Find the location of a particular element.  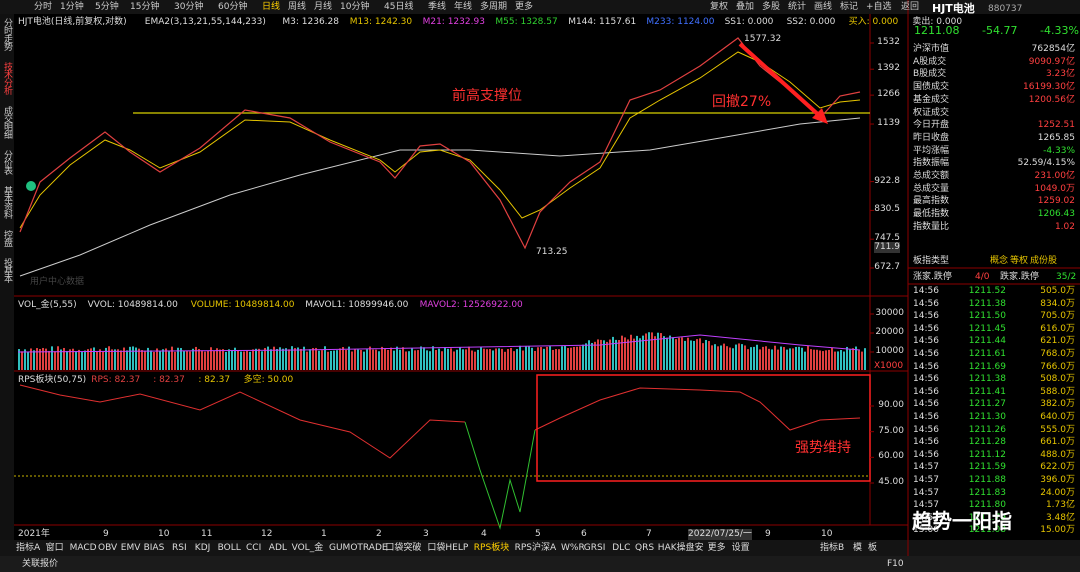

indicator-tab: HAK操盘安 is located at coordinates (680, 548).